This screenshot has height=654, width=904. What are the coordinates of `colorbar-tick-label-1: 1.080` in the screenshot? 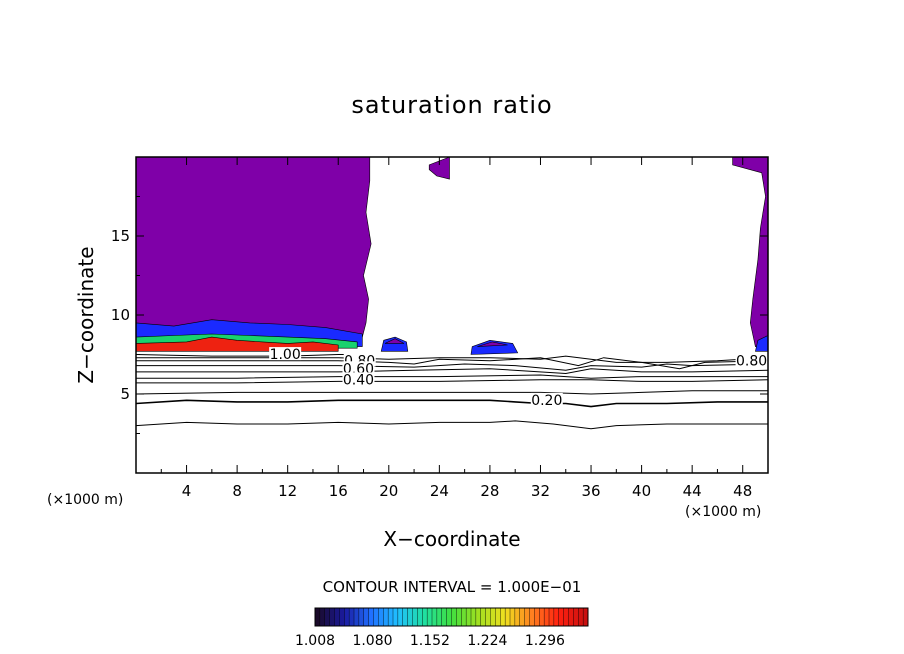 It's located at (372, 641).